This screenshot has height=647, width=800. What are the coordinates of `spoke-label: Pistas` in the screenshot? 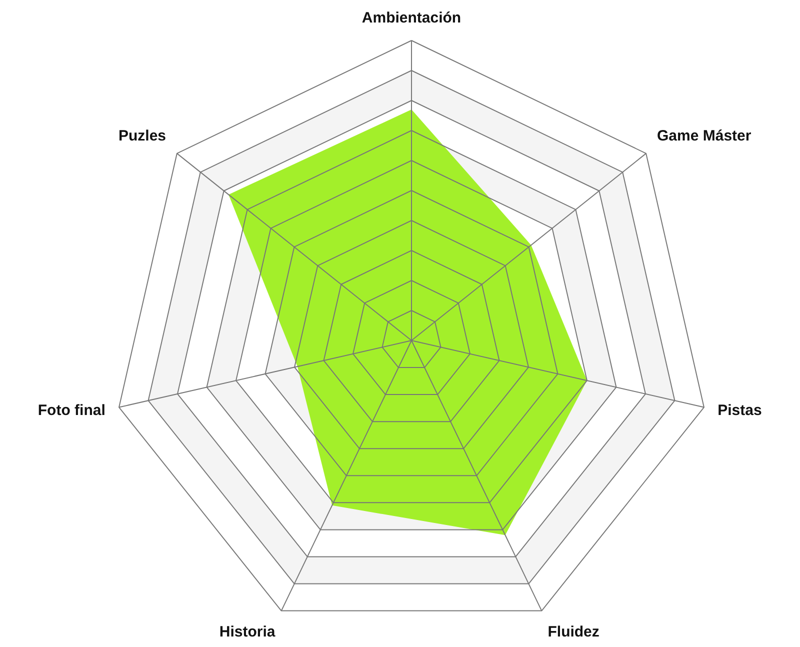 It's located at (740, 410).